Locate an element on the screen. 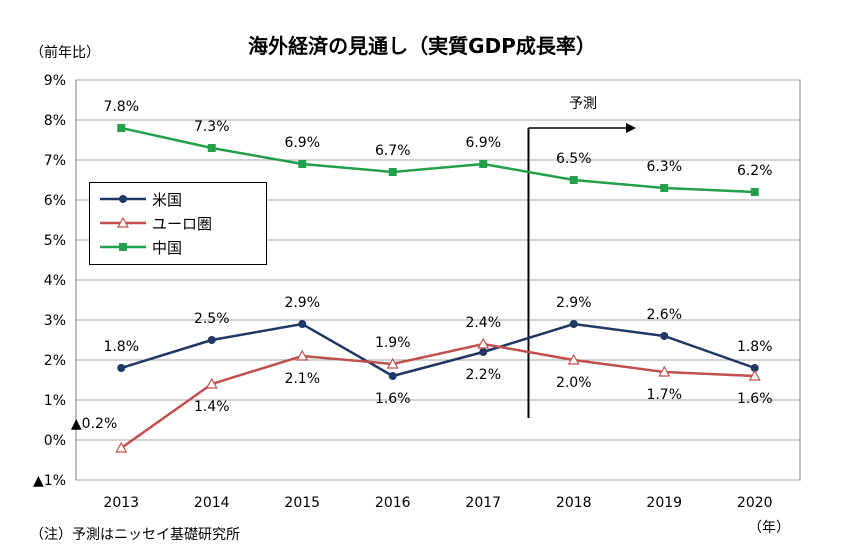 The height and width of the screenshot is (558, 844). data-label-euro: 1.9% is located at coordinates (393, 343).